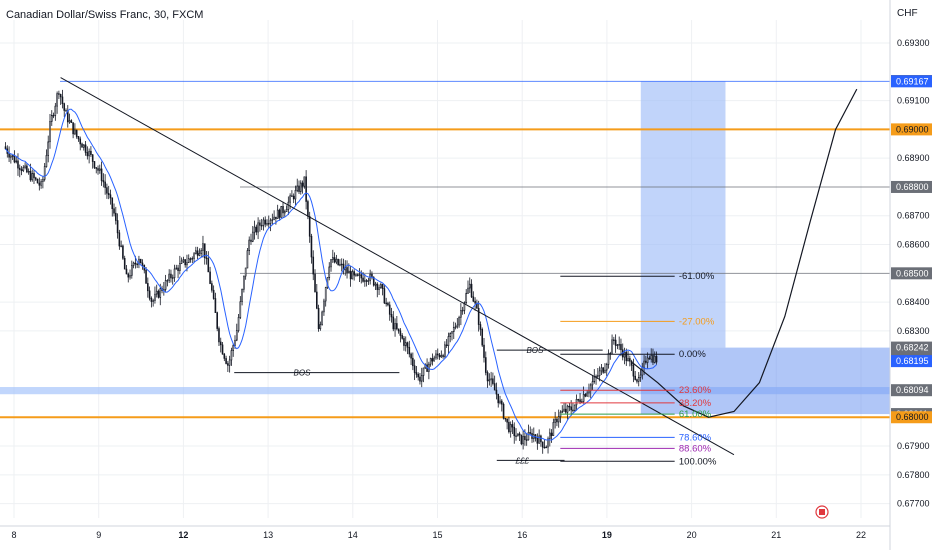 The height and width of the screenshot is (550, 932). I want to click on x-tick-label: 15, so click(437, 535).